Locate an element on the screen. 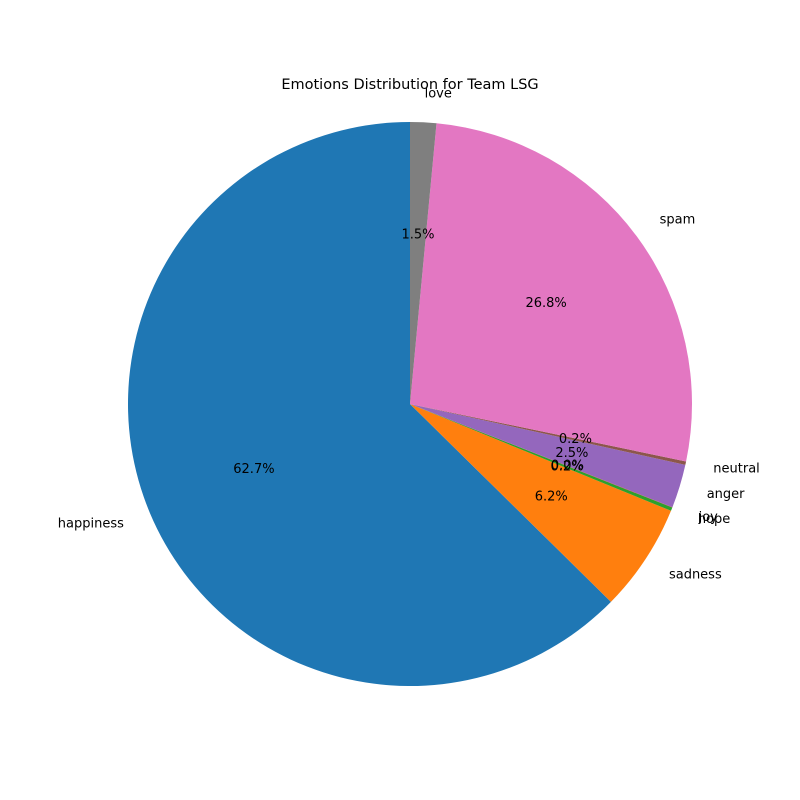 Image resolution: width=800 pixels, height=800 pixels. pie-slice-spam is located at coordinates (551, 292).